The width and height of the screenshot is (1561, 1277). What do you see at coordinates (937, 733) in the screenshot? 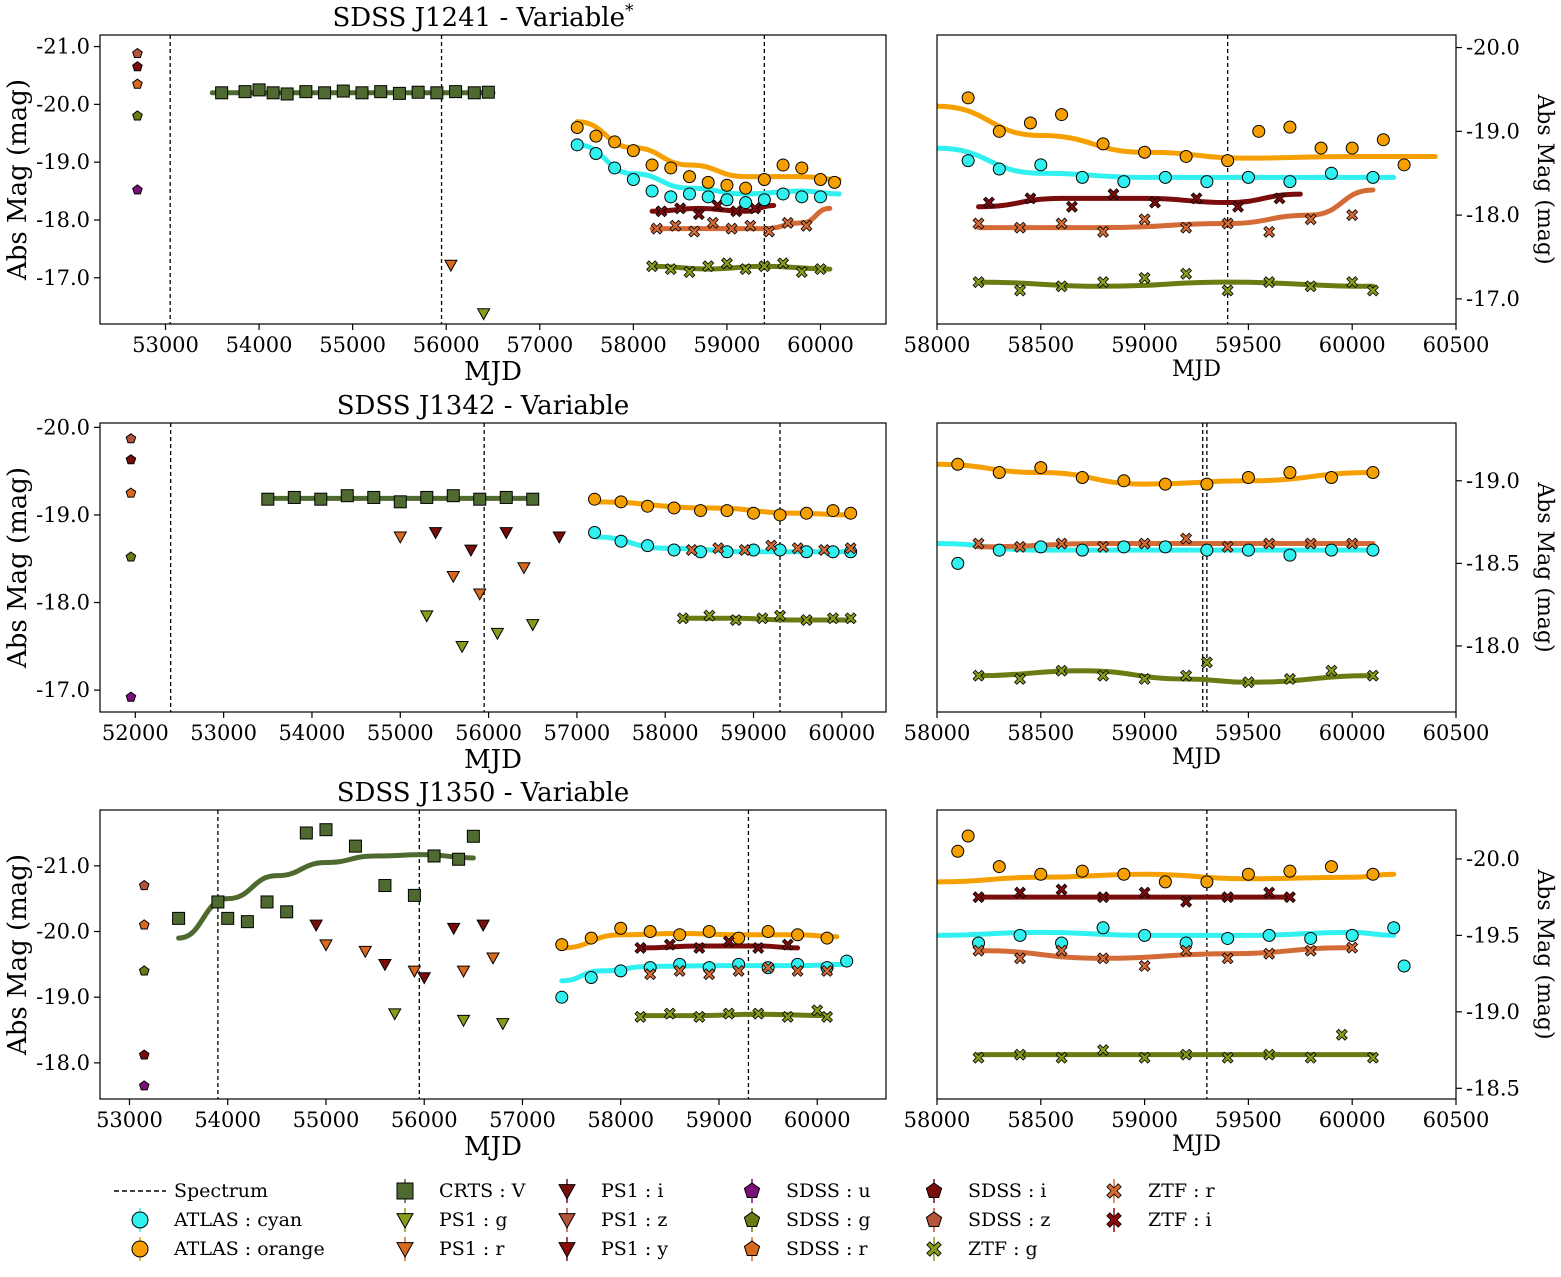
I see `x-tick-label: 58000` at bounding box center [937, 733].